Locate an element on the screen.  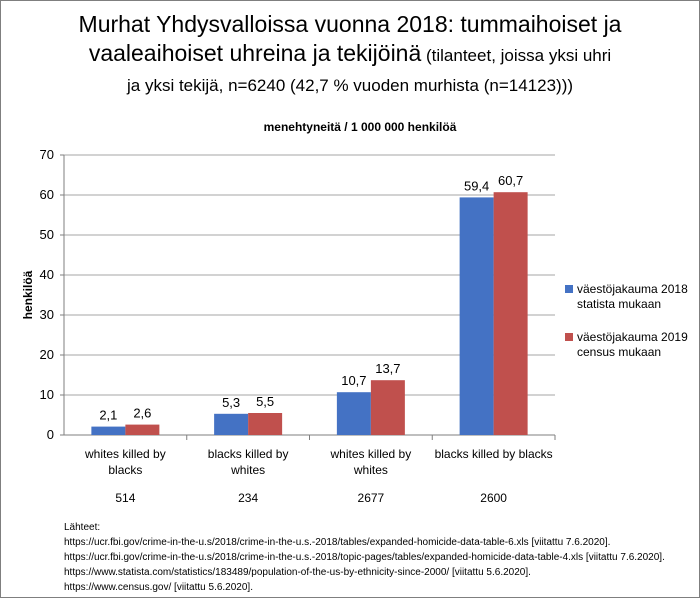
data-label-s1-c2: 13,7 is located at coordinates (387, 368).